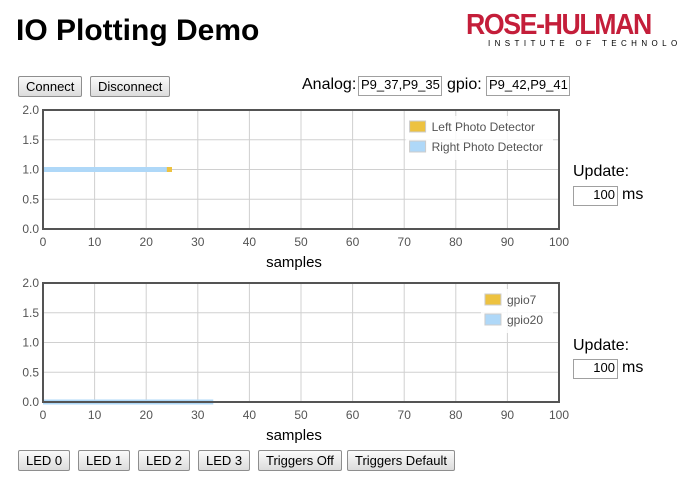  Describe the element at coordinates (130, 86) in the screenshot. I see `disconnect-button: Disconnect` at that location.